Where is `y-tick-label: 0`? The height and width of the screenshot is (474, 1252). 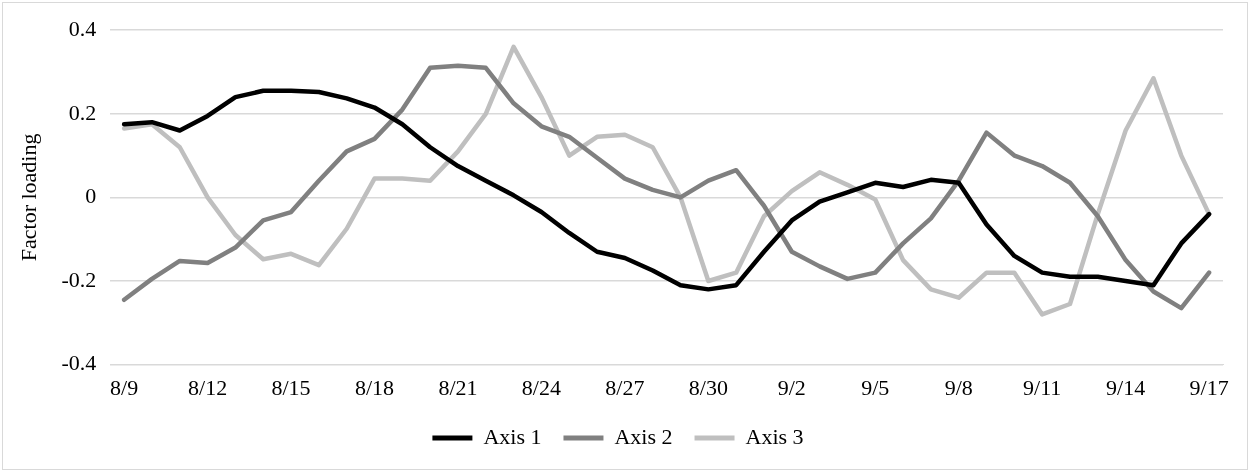
y-tick-label: 0 is located at coordinates (91, 196).